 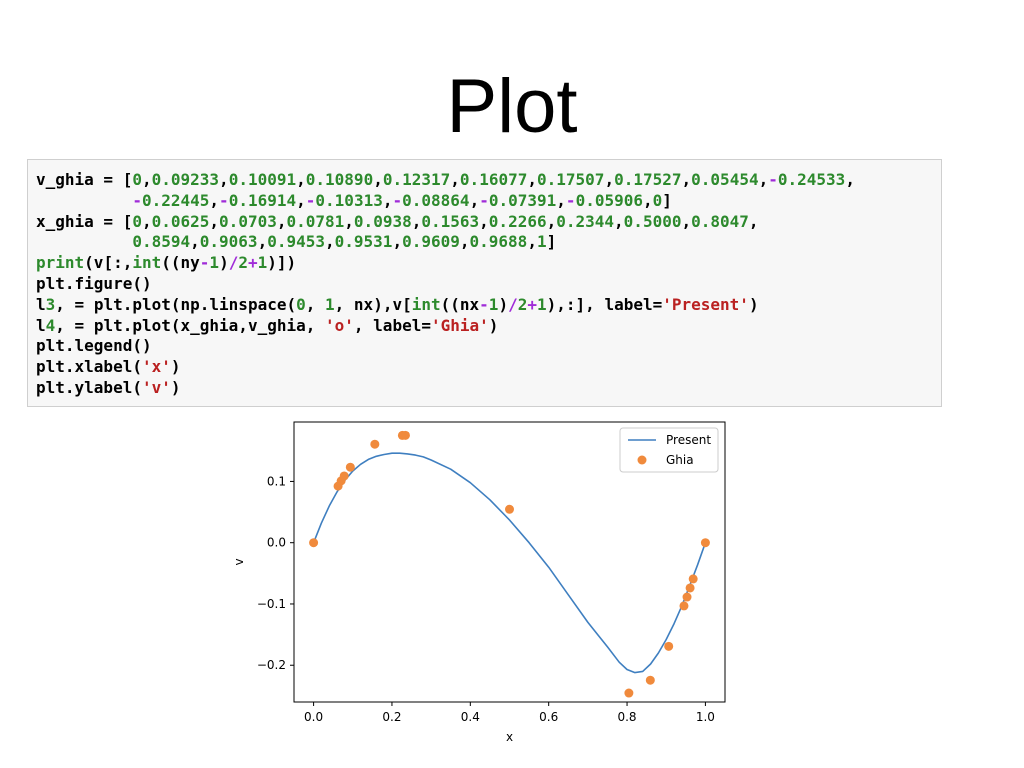 What do you see at coordinates (705, 717) in the screenshot?
I see `x-tick-label: 1.0` at bounding box center [705, 717].